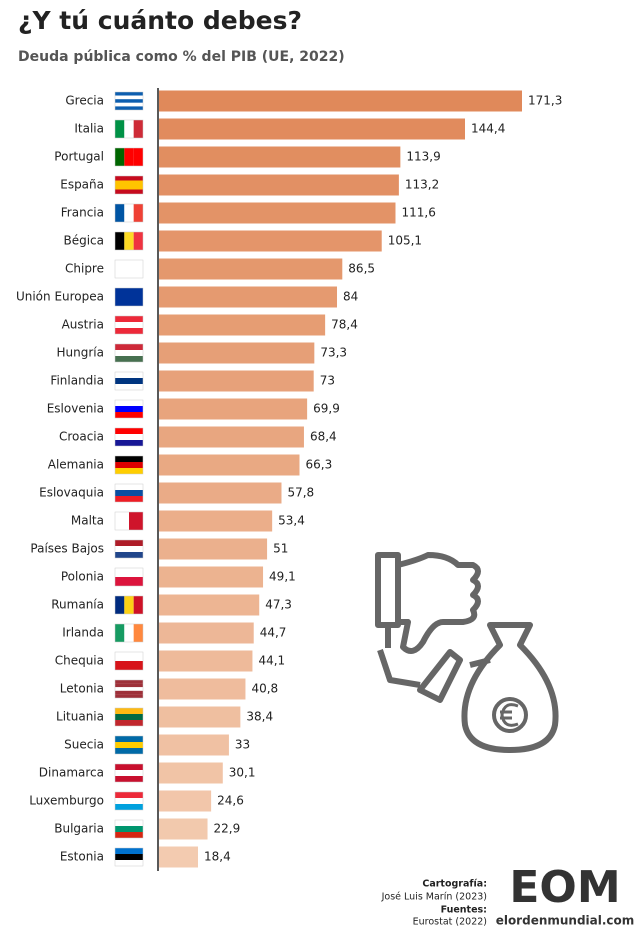 This screenshot has height=933, width=640. Describe the element at coordinates (79, 157) in the screenshot. I see `category-label: Portugal` at that location.